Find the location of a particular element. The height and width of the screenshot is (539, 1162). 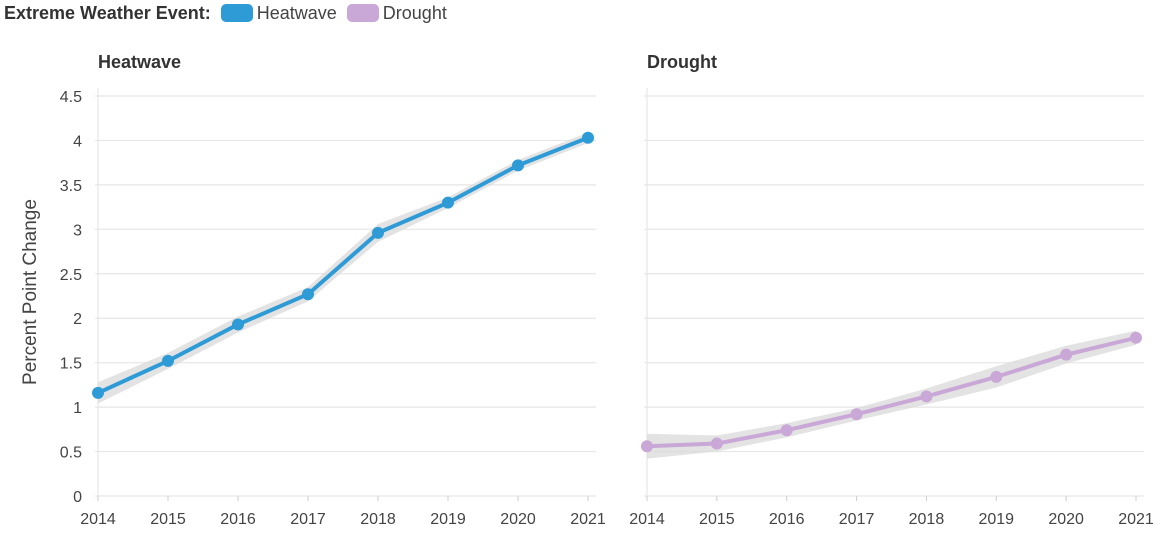

y-tick-label: 1.5 is located at coordinates (71, 364).